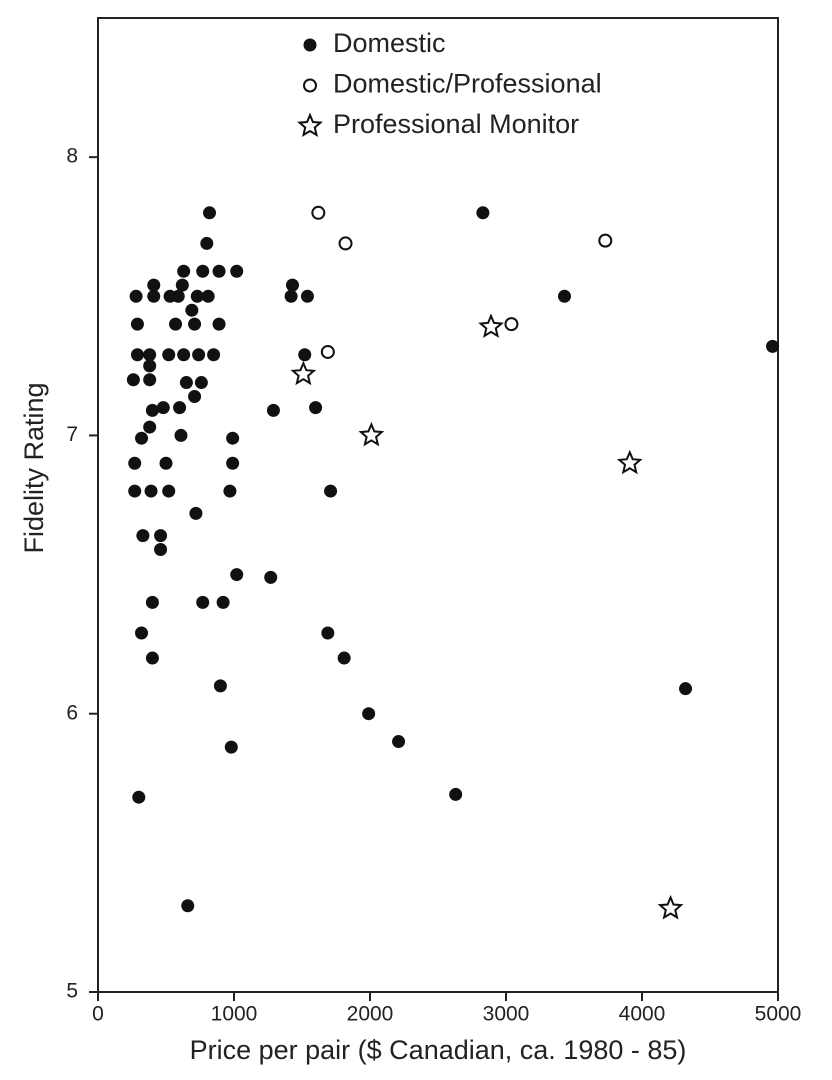  I want to click on legend-text: Domestic, so click(389, 43).